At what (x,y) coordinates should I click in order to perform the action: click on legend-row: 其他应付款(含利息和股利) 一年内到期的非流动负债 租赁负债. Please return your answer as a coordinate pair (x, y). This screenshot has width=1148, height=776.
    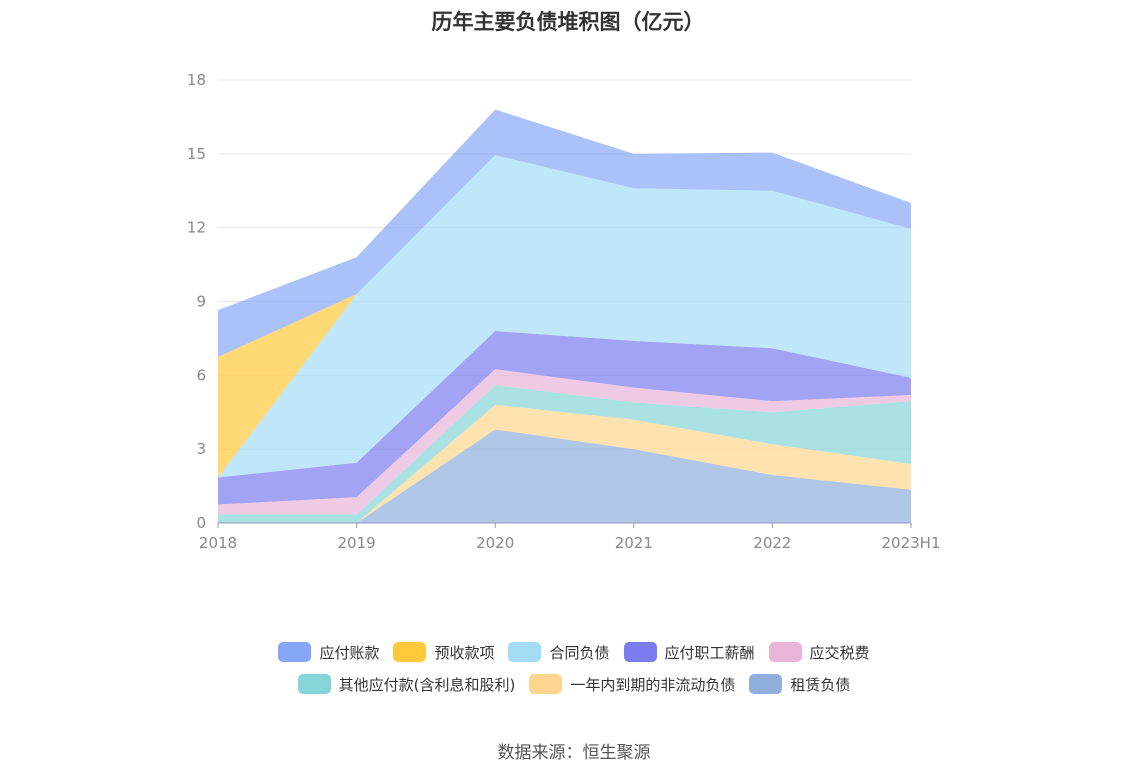
    Looking at the image, I should click on (574, 684).